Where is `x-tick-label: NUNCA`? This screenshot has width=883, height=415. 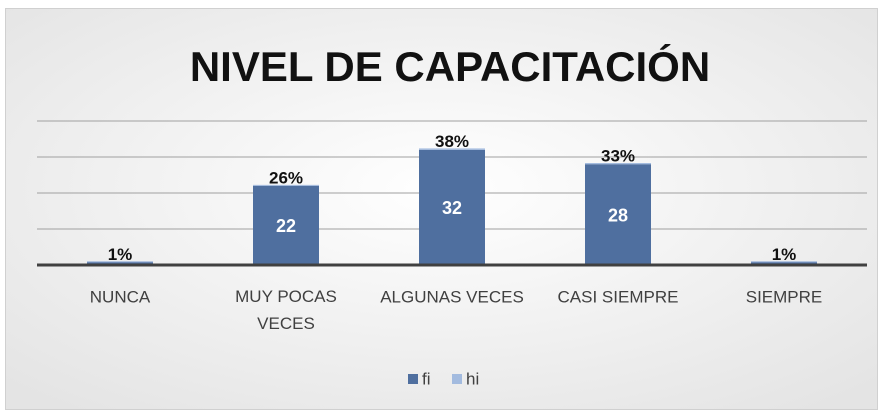 x-tick-label: NUNCA is located at coordinates (120, 296).